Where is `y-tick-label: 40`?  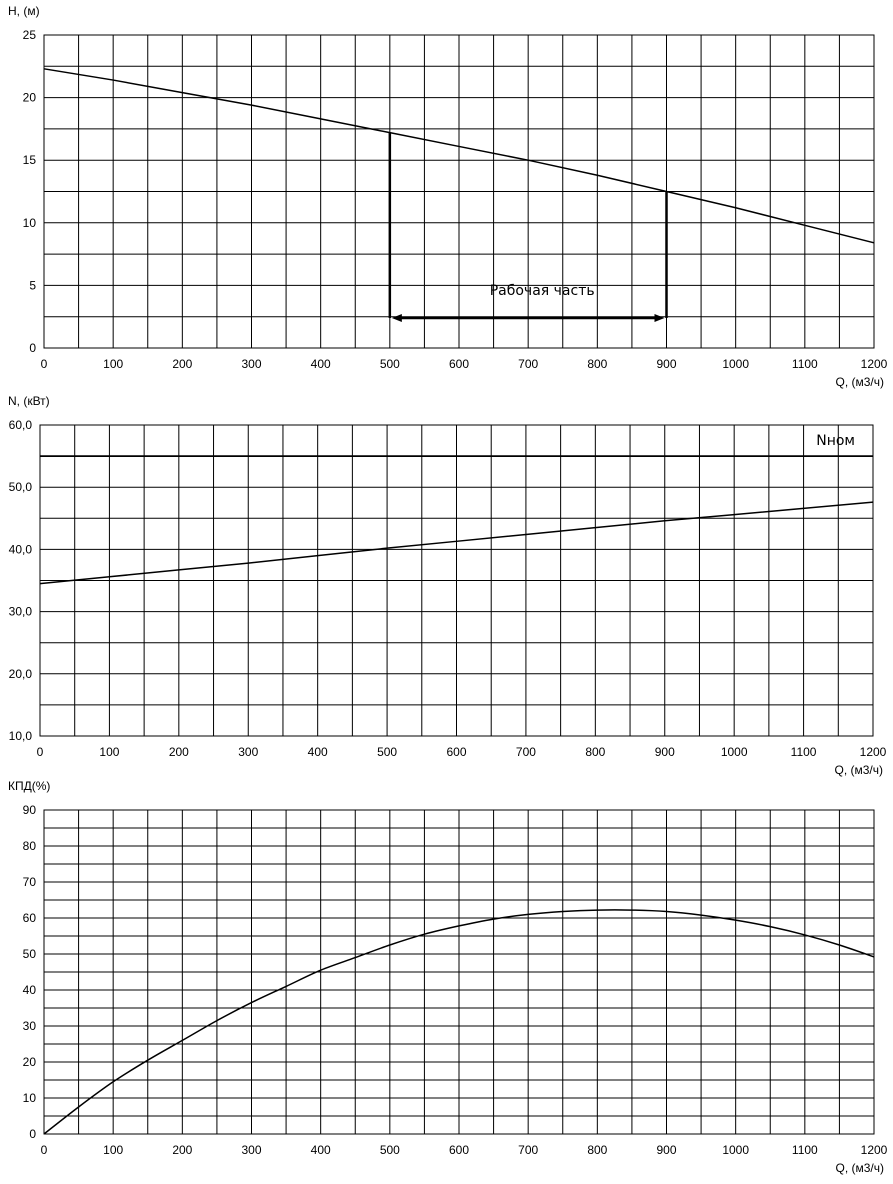 y-tick-label: 40 is located at coordinates (30, 990).